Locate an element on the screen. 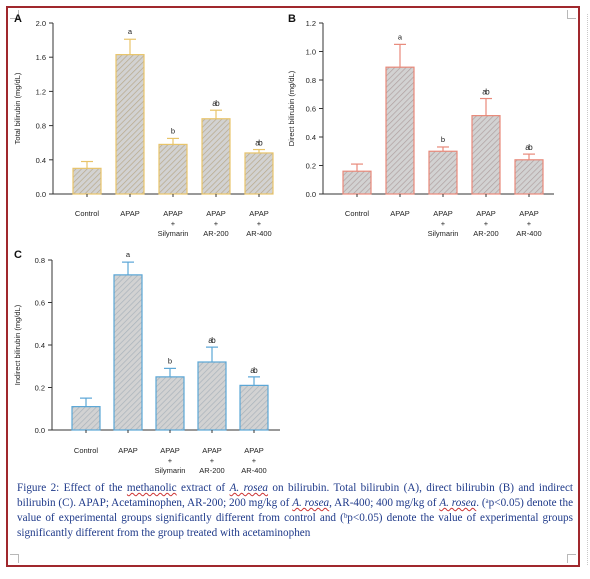  y-axis-label: Total bilirubin (mg/dL) is located at coordinates (17, 108).